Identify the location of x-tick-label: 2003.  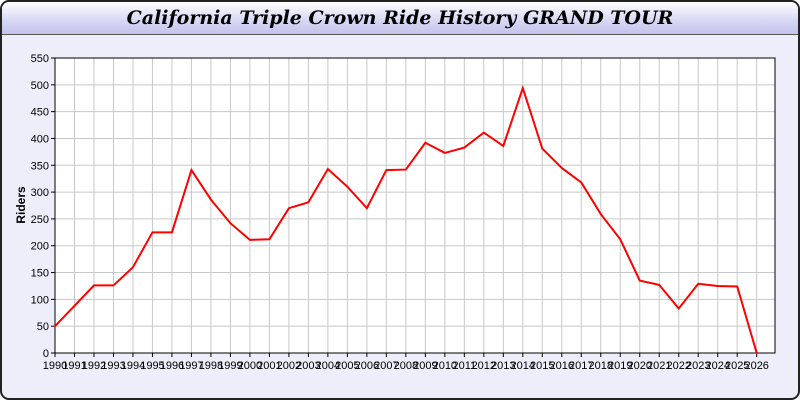
(308, 366).